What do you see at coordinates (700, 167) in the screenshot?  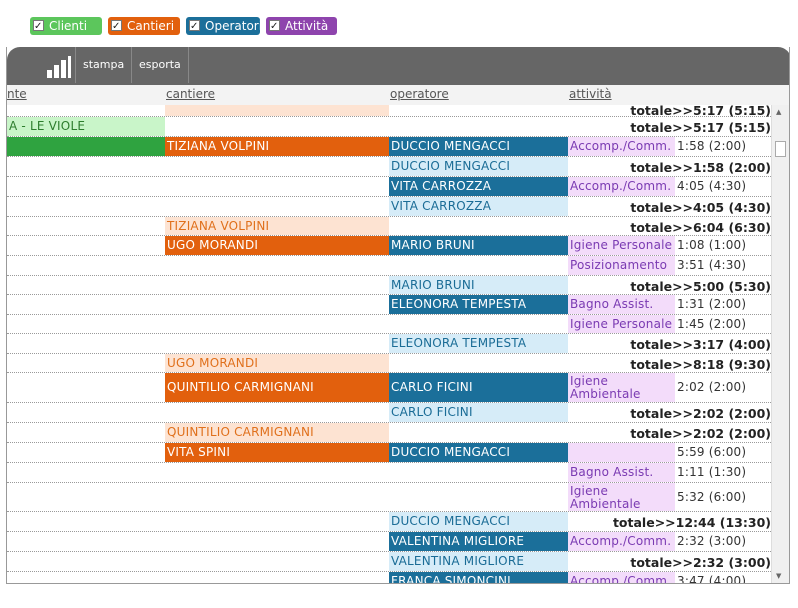 I see `total-label: totale>>1:58 (2:00)` at bounding box center [700, 167].